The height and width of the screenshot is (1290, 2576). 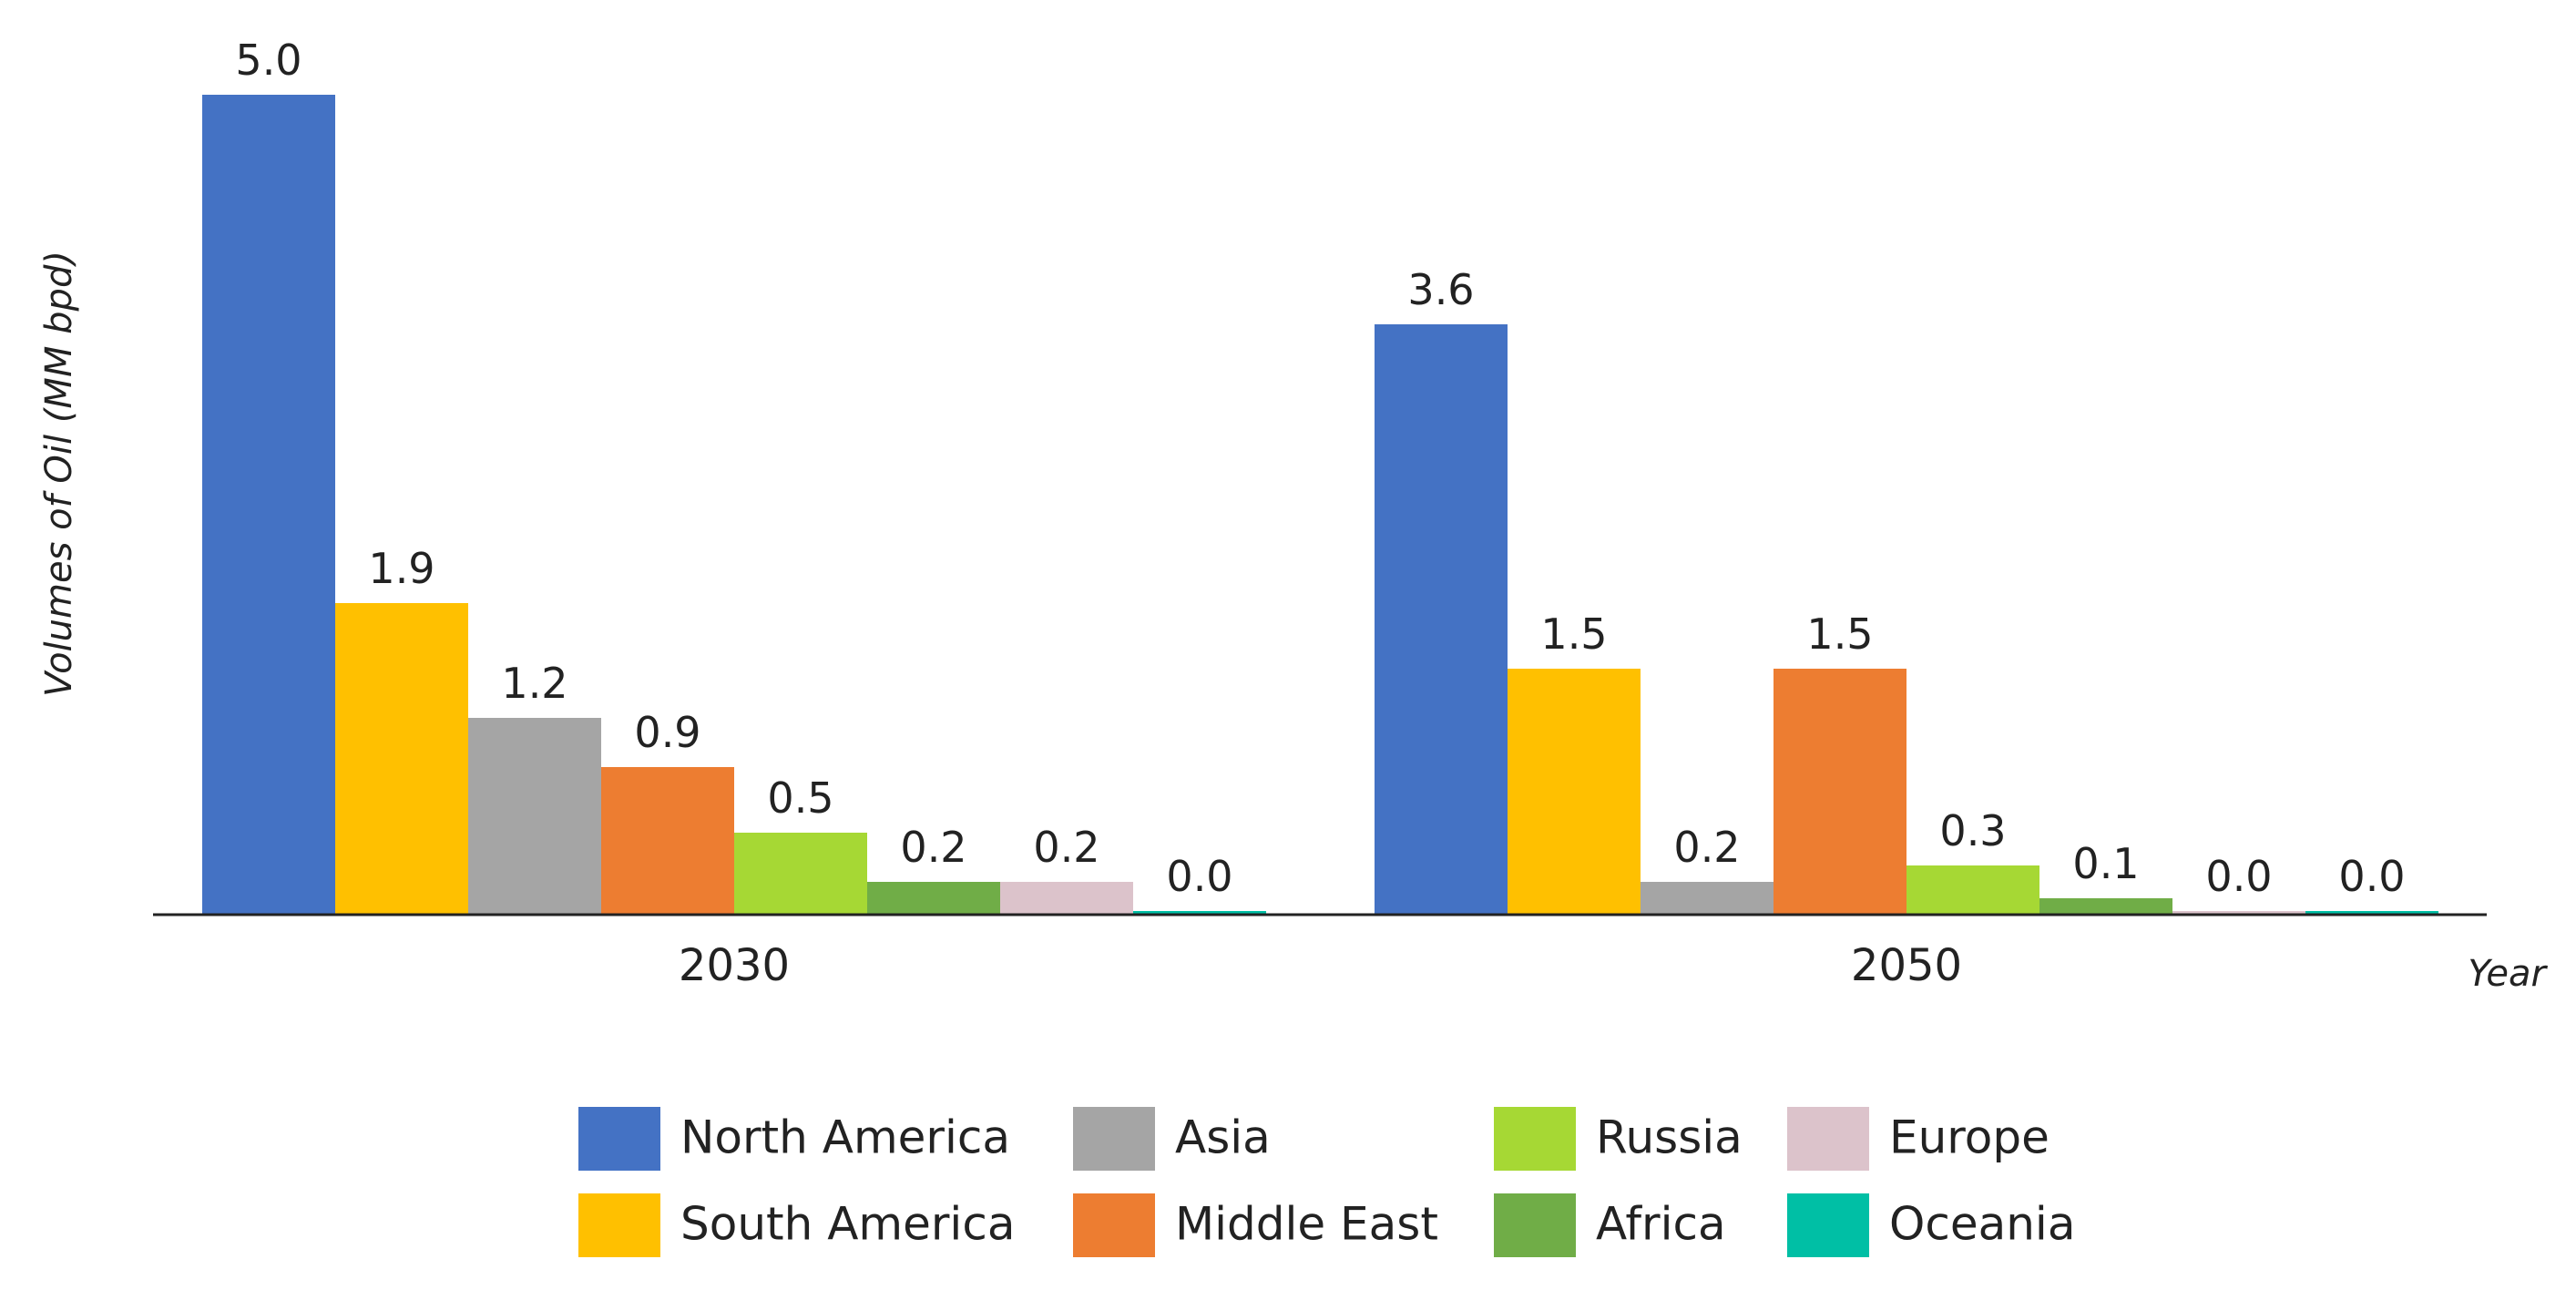 I want to click on value-label-middle-east-2030: 0.9, so click(x=667, y=732).